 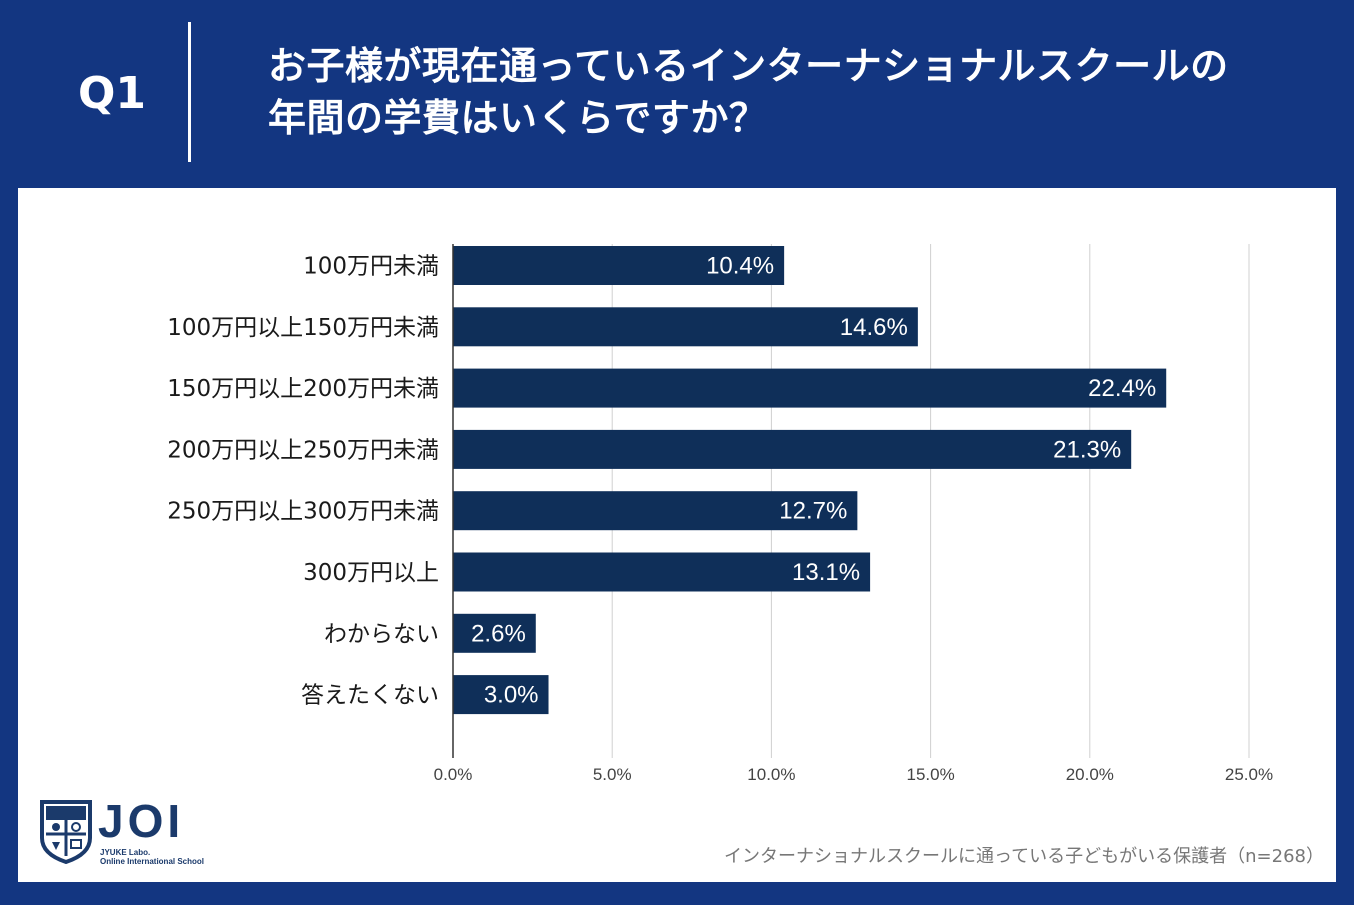 What do you see at coordinates (152, 861) in the screenshot?
I see `logo-subtitle-2: Online International School` at bounding box center [152, 861].